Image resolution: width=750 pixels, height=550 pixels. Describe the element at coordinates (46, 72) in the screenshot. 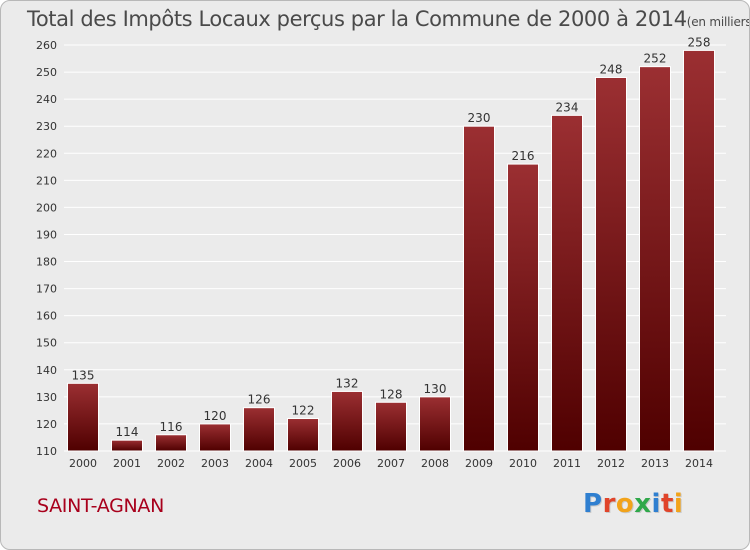

I see `y-tick-label: 250` at that location.